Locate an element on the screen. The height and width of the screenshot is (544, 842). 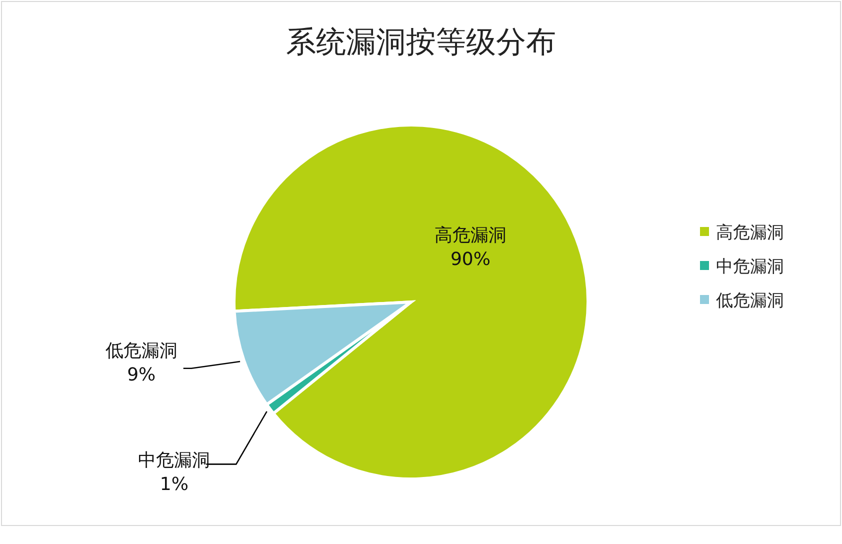
legend-label: 高危漏洞 is located at coordinates (750, 233).